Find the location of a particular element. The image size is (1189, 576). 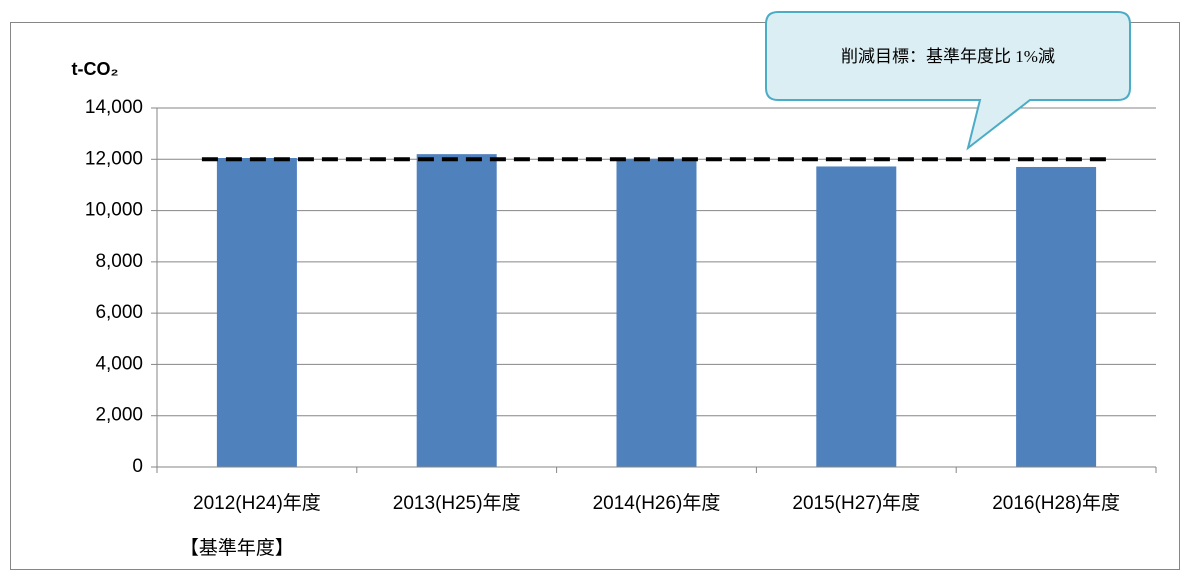

x-tick-label: 2014(H26)年度 is located at coordinates (657, 503).